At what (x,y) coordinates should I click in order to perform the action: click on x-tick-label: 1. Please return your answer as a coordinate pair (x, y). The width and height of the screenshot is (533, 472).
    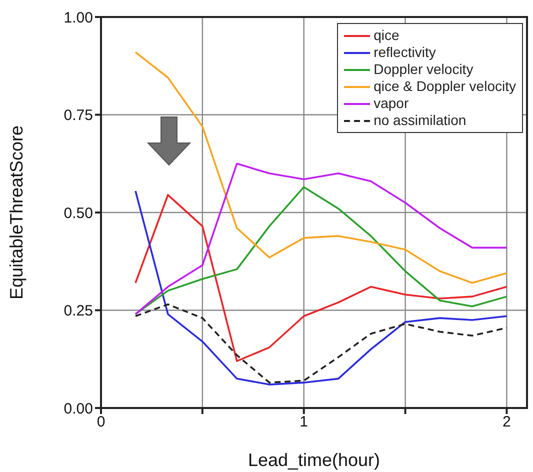
    Looking at the image, I should click on (304, 422).